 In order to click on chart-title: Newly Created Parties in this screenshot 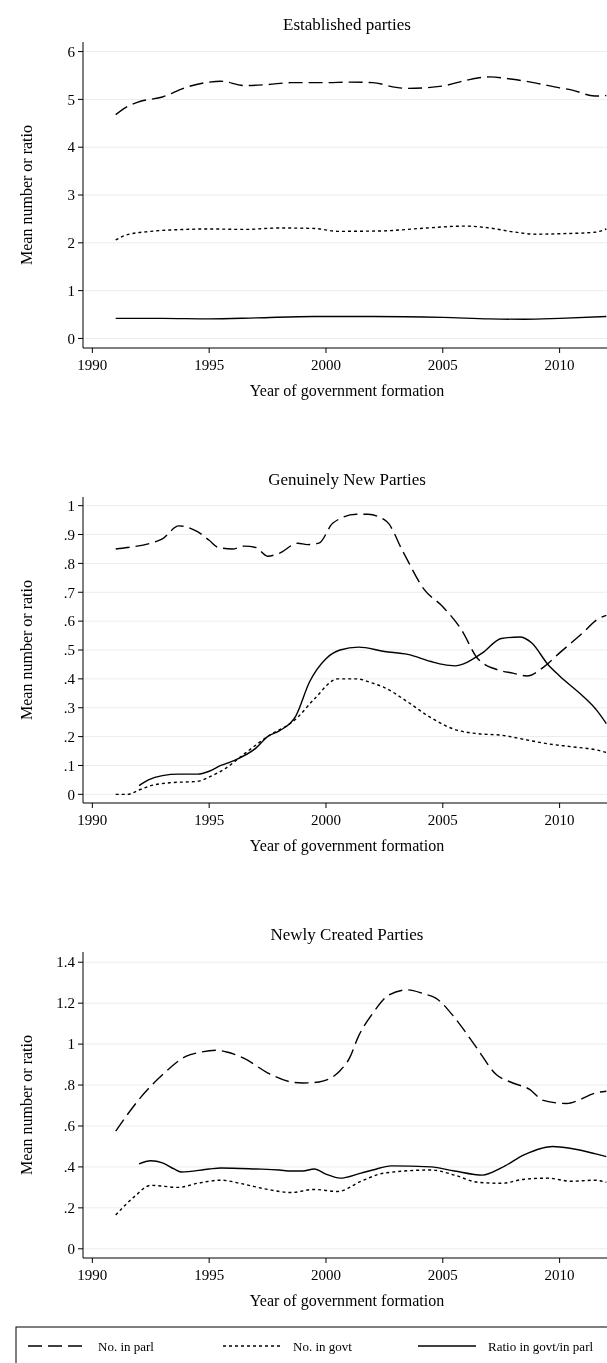, I will do `click(347, 934)`.